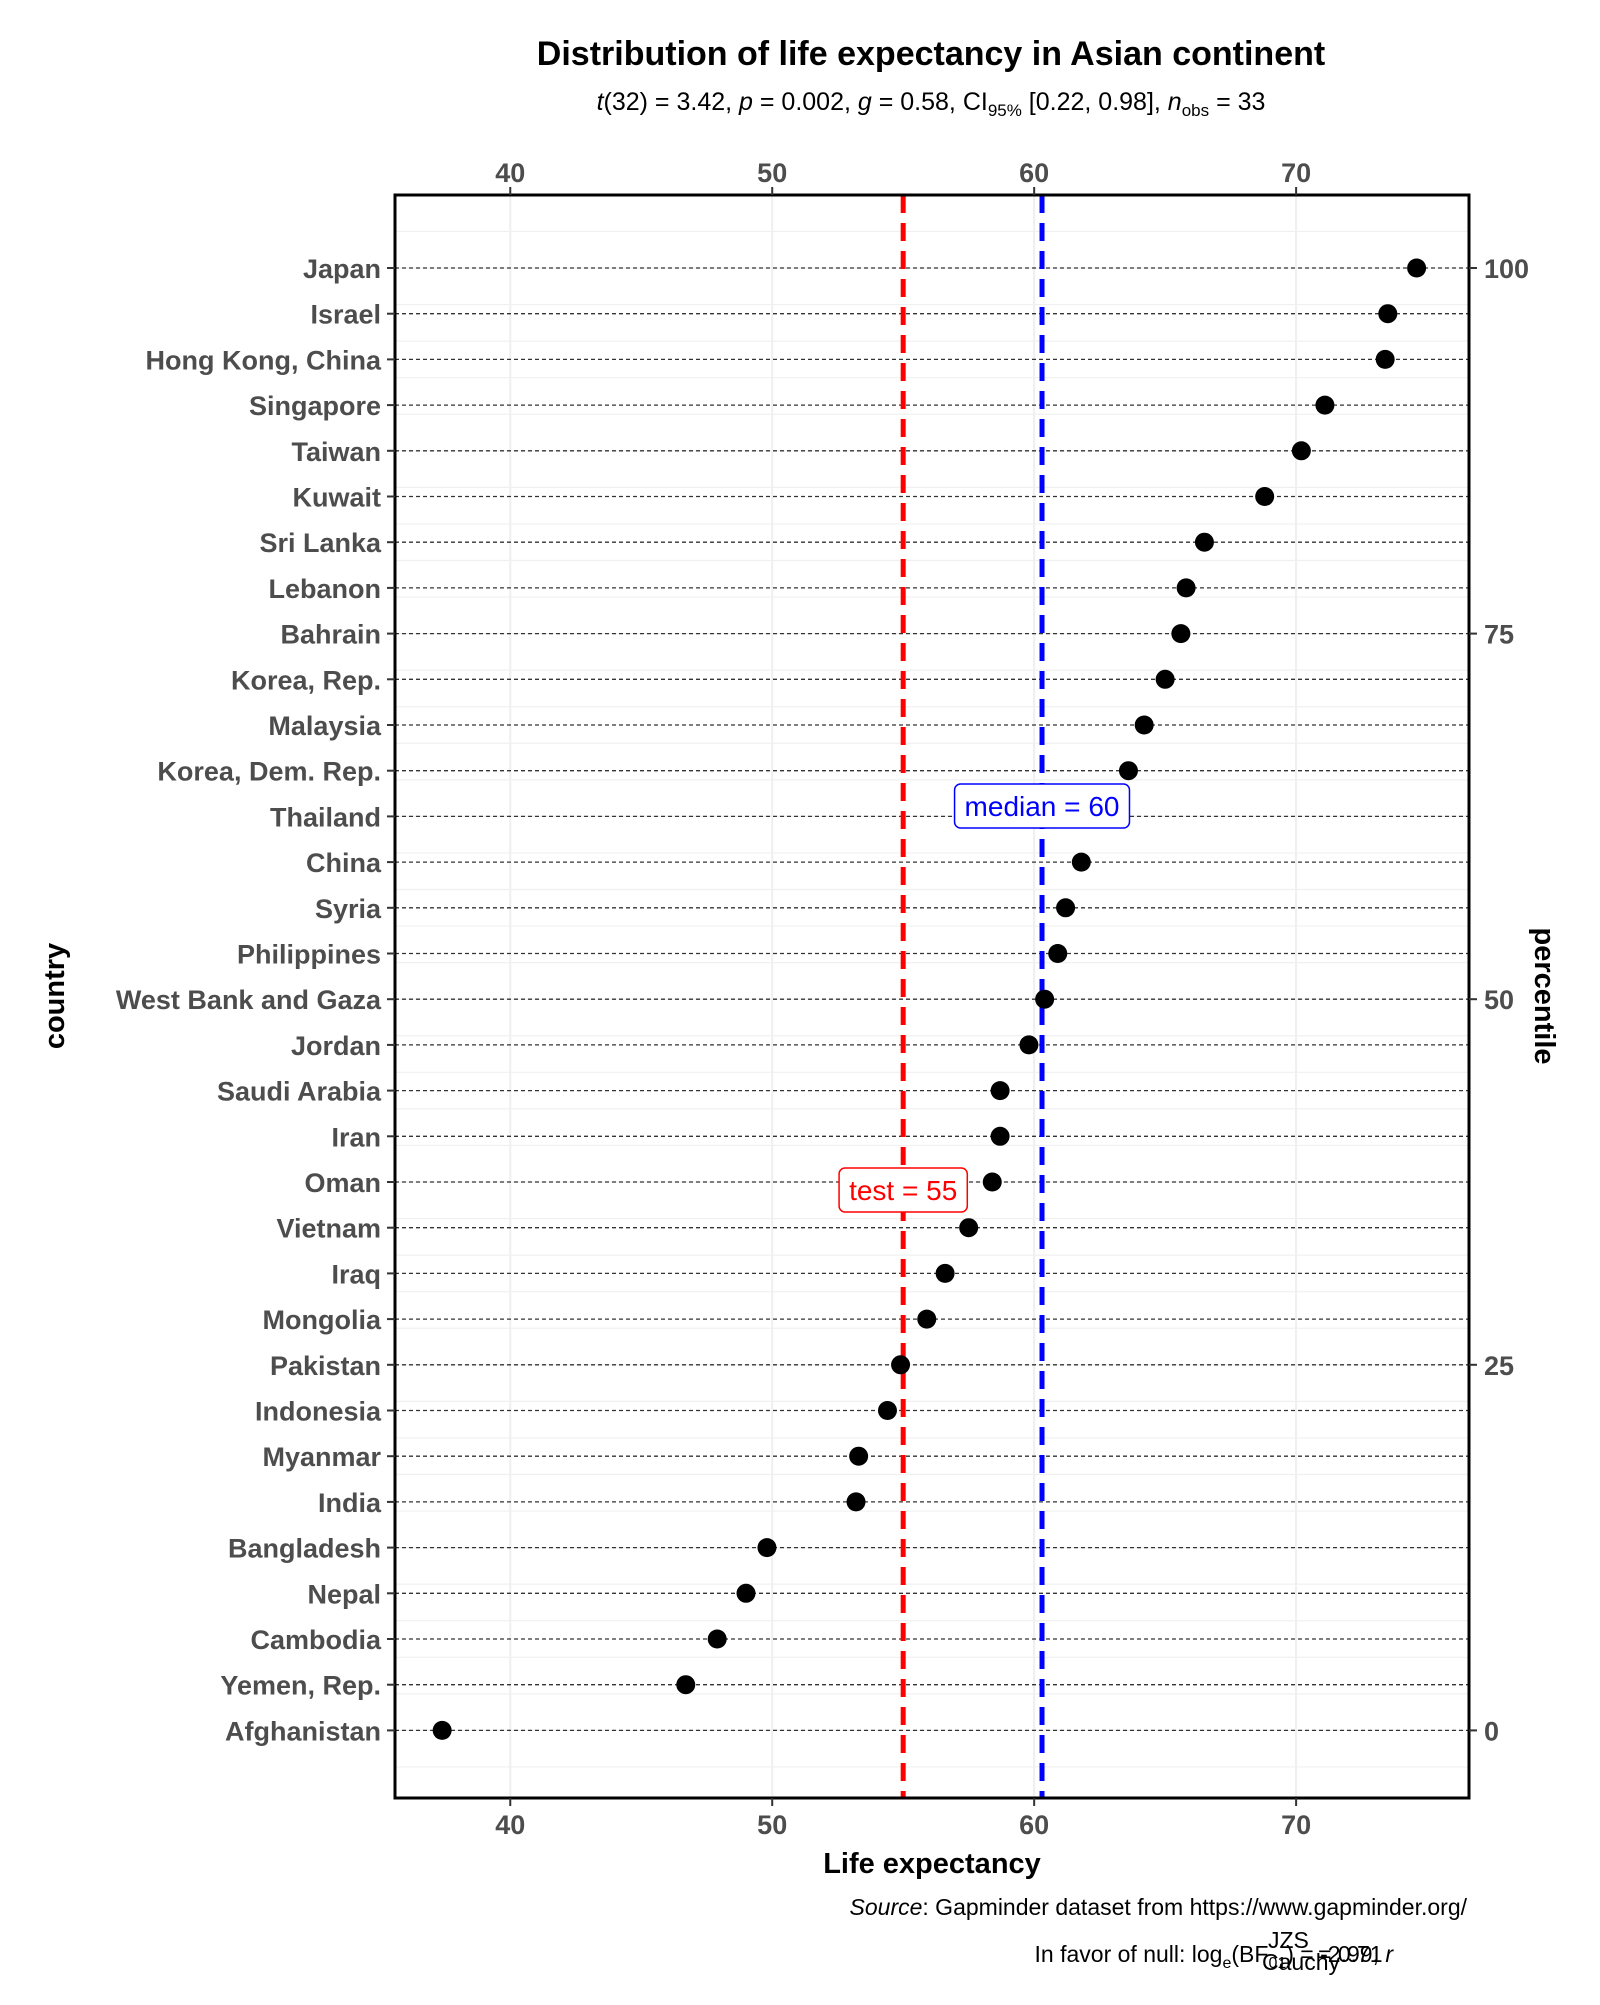 The image size is (1600, 2005). What do you see at coordinates (322, 1320) in the screenshot?
I see `y-tick-label: Mongolia` at bounding box center [322, 1320].